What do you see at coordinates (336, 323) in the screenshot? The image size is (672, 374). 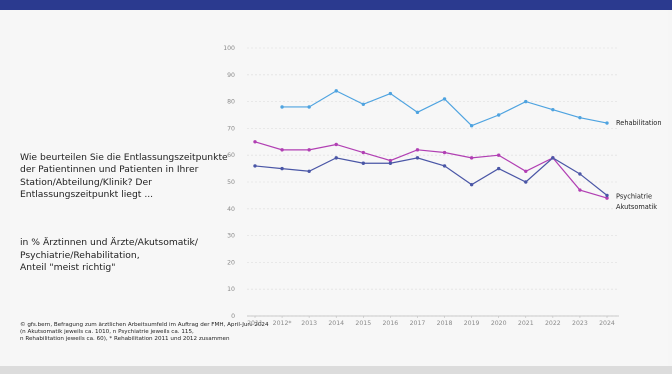 I see `x-tick-label: 2014` at bounding box center [336, 323].